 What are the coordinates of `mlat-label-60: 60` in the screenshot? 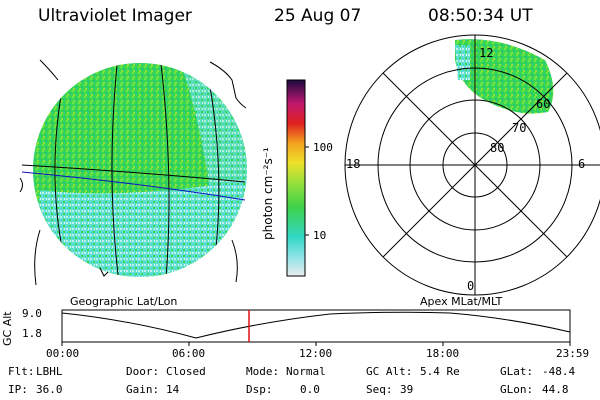 It's located at (543, 104).